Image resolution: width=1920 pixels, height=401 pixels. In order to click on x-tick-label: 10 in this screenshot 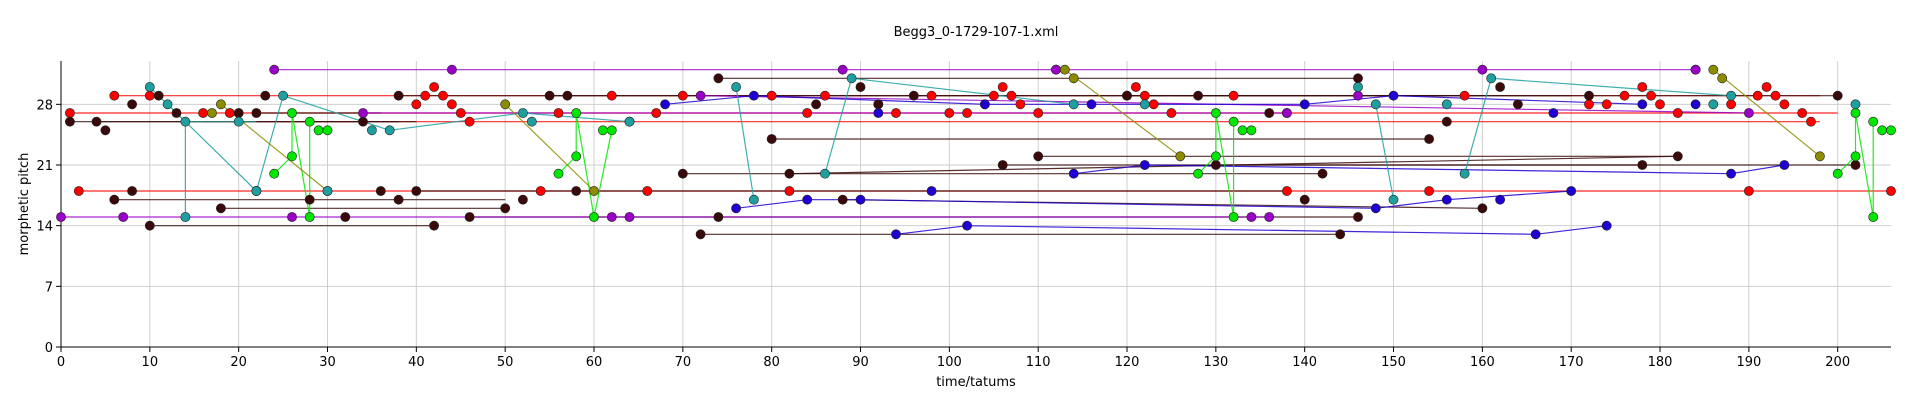, I will do `click(150, 362)`.